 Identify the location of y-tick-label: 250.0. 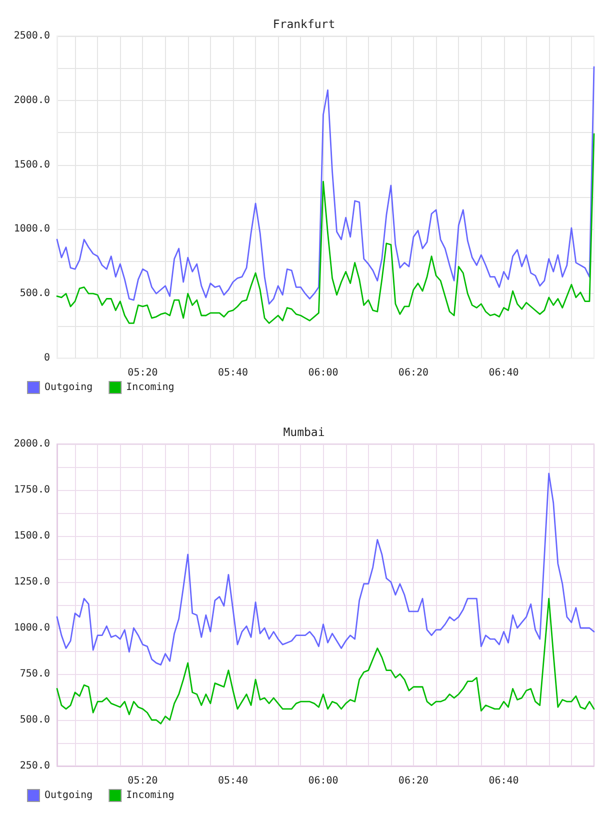
(35, 766).